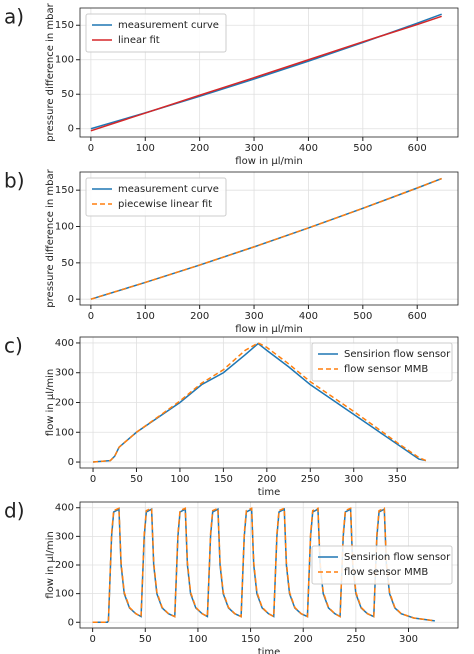  What do you see at coordinates (14, 181) in the screenshot?
I see `panel-label: b)` at bounding box center [14, 181].